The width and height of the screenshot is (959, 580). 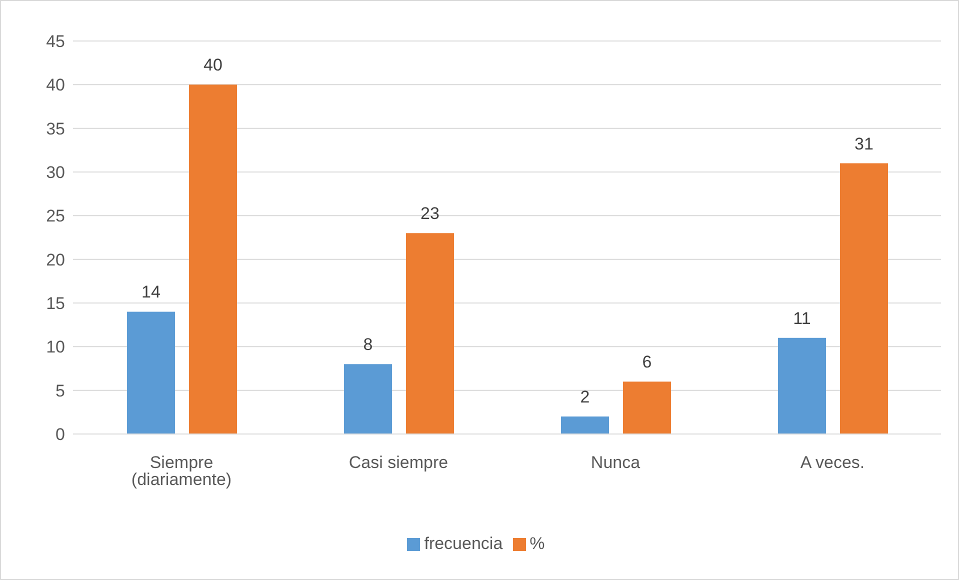 I want to click on data-label: 14, so click(x=151, y=292).